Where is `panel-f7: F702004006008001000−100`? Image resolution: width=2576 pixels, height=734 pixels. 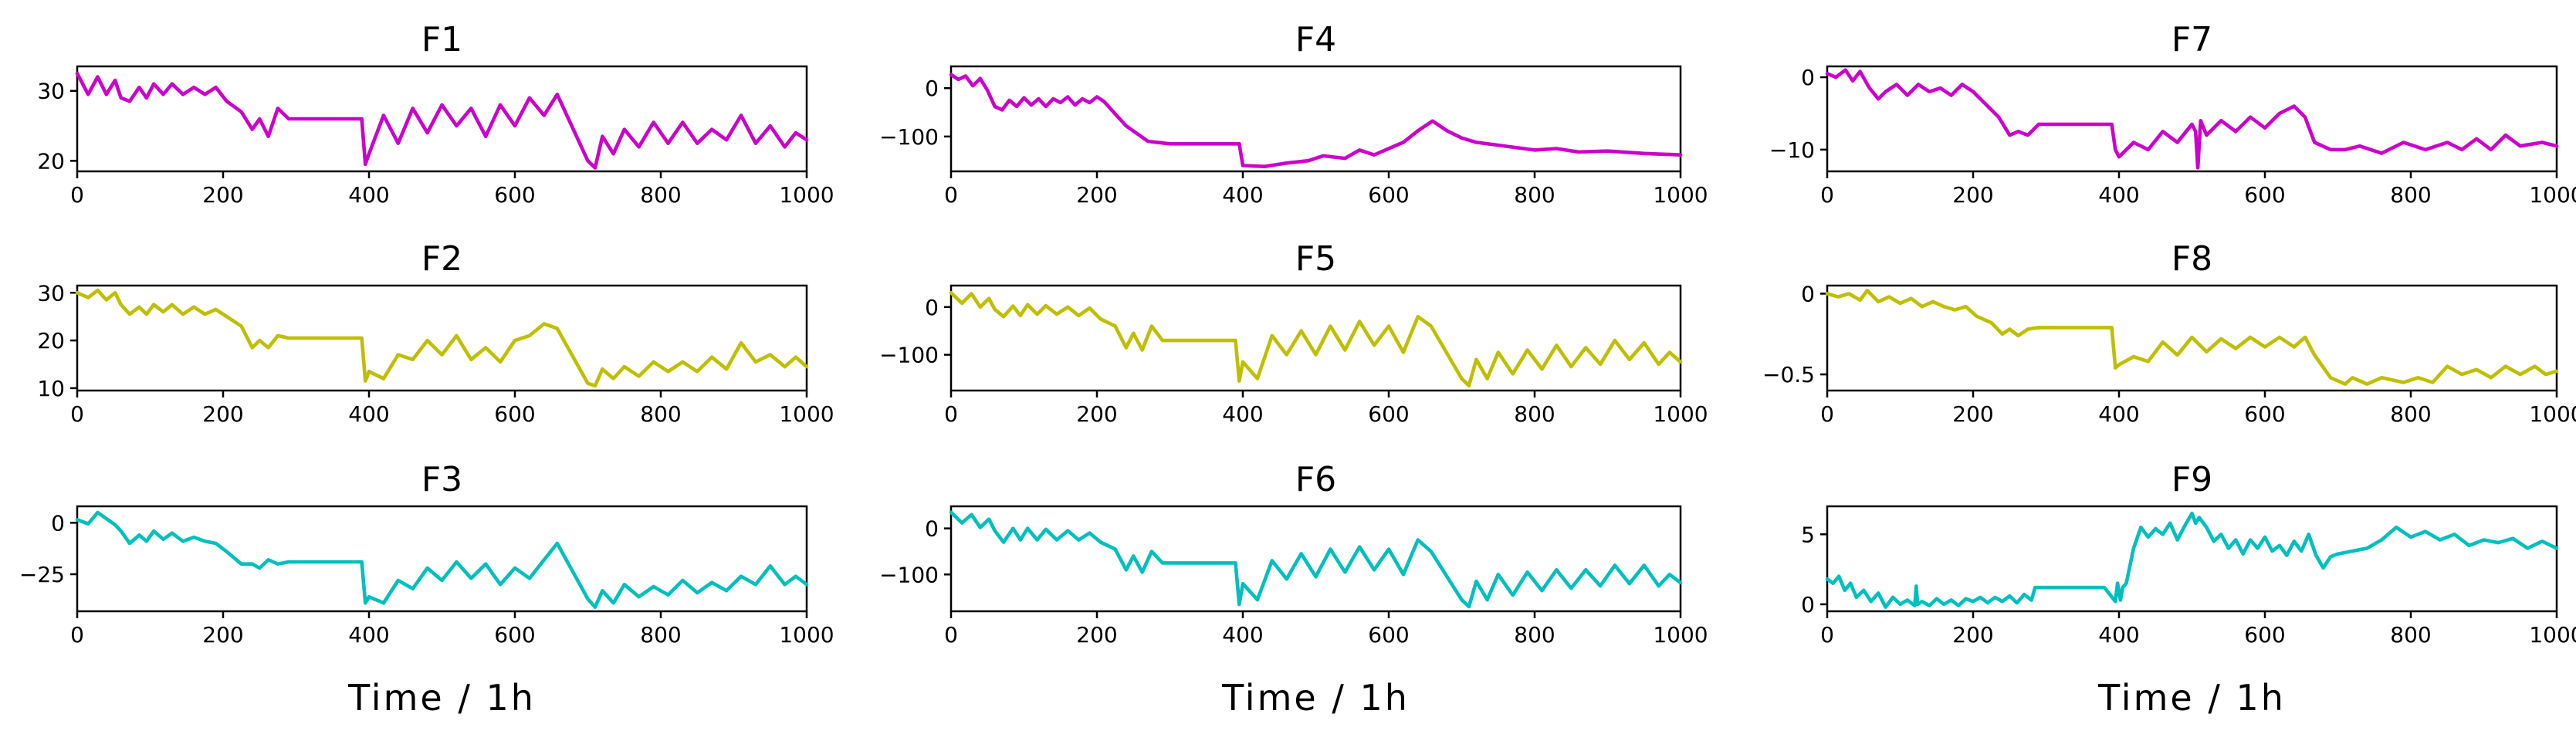 panel-f7: F702004006008001000−100 is located at coordinates (2173, 114).